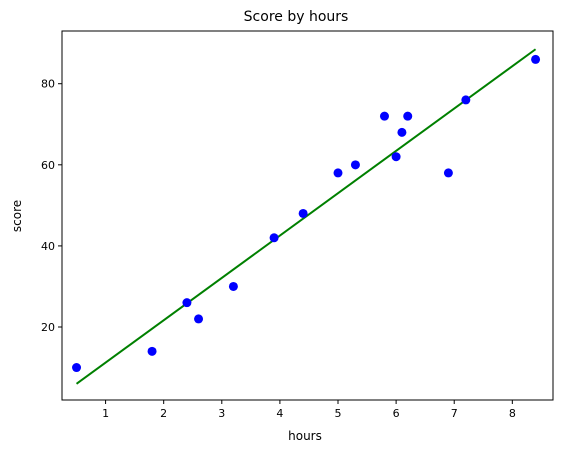 The image size is (563, 453). Describe the element at coordinates (396, 413) in the screenshot. I see `x-tick-label: 6` at that location.